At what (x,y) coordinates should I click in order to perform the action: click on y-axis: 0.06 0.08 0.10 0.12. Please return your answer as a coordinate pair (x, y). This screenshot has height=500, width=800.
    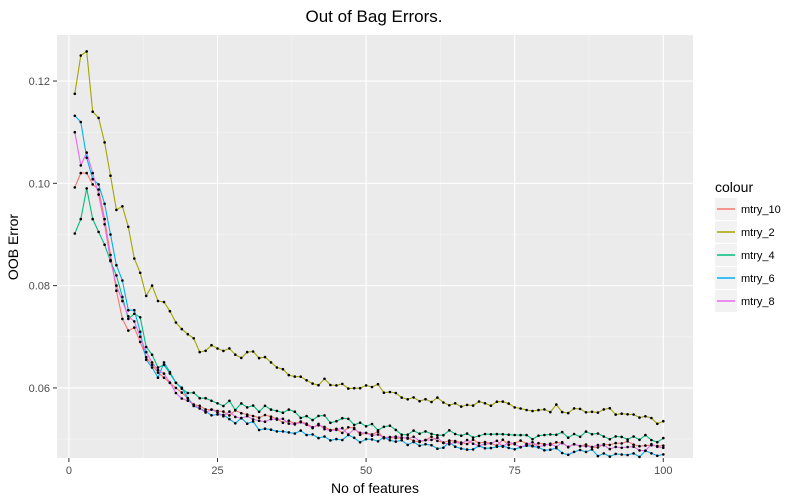
    Looking at the image, I should click on (43, 235).